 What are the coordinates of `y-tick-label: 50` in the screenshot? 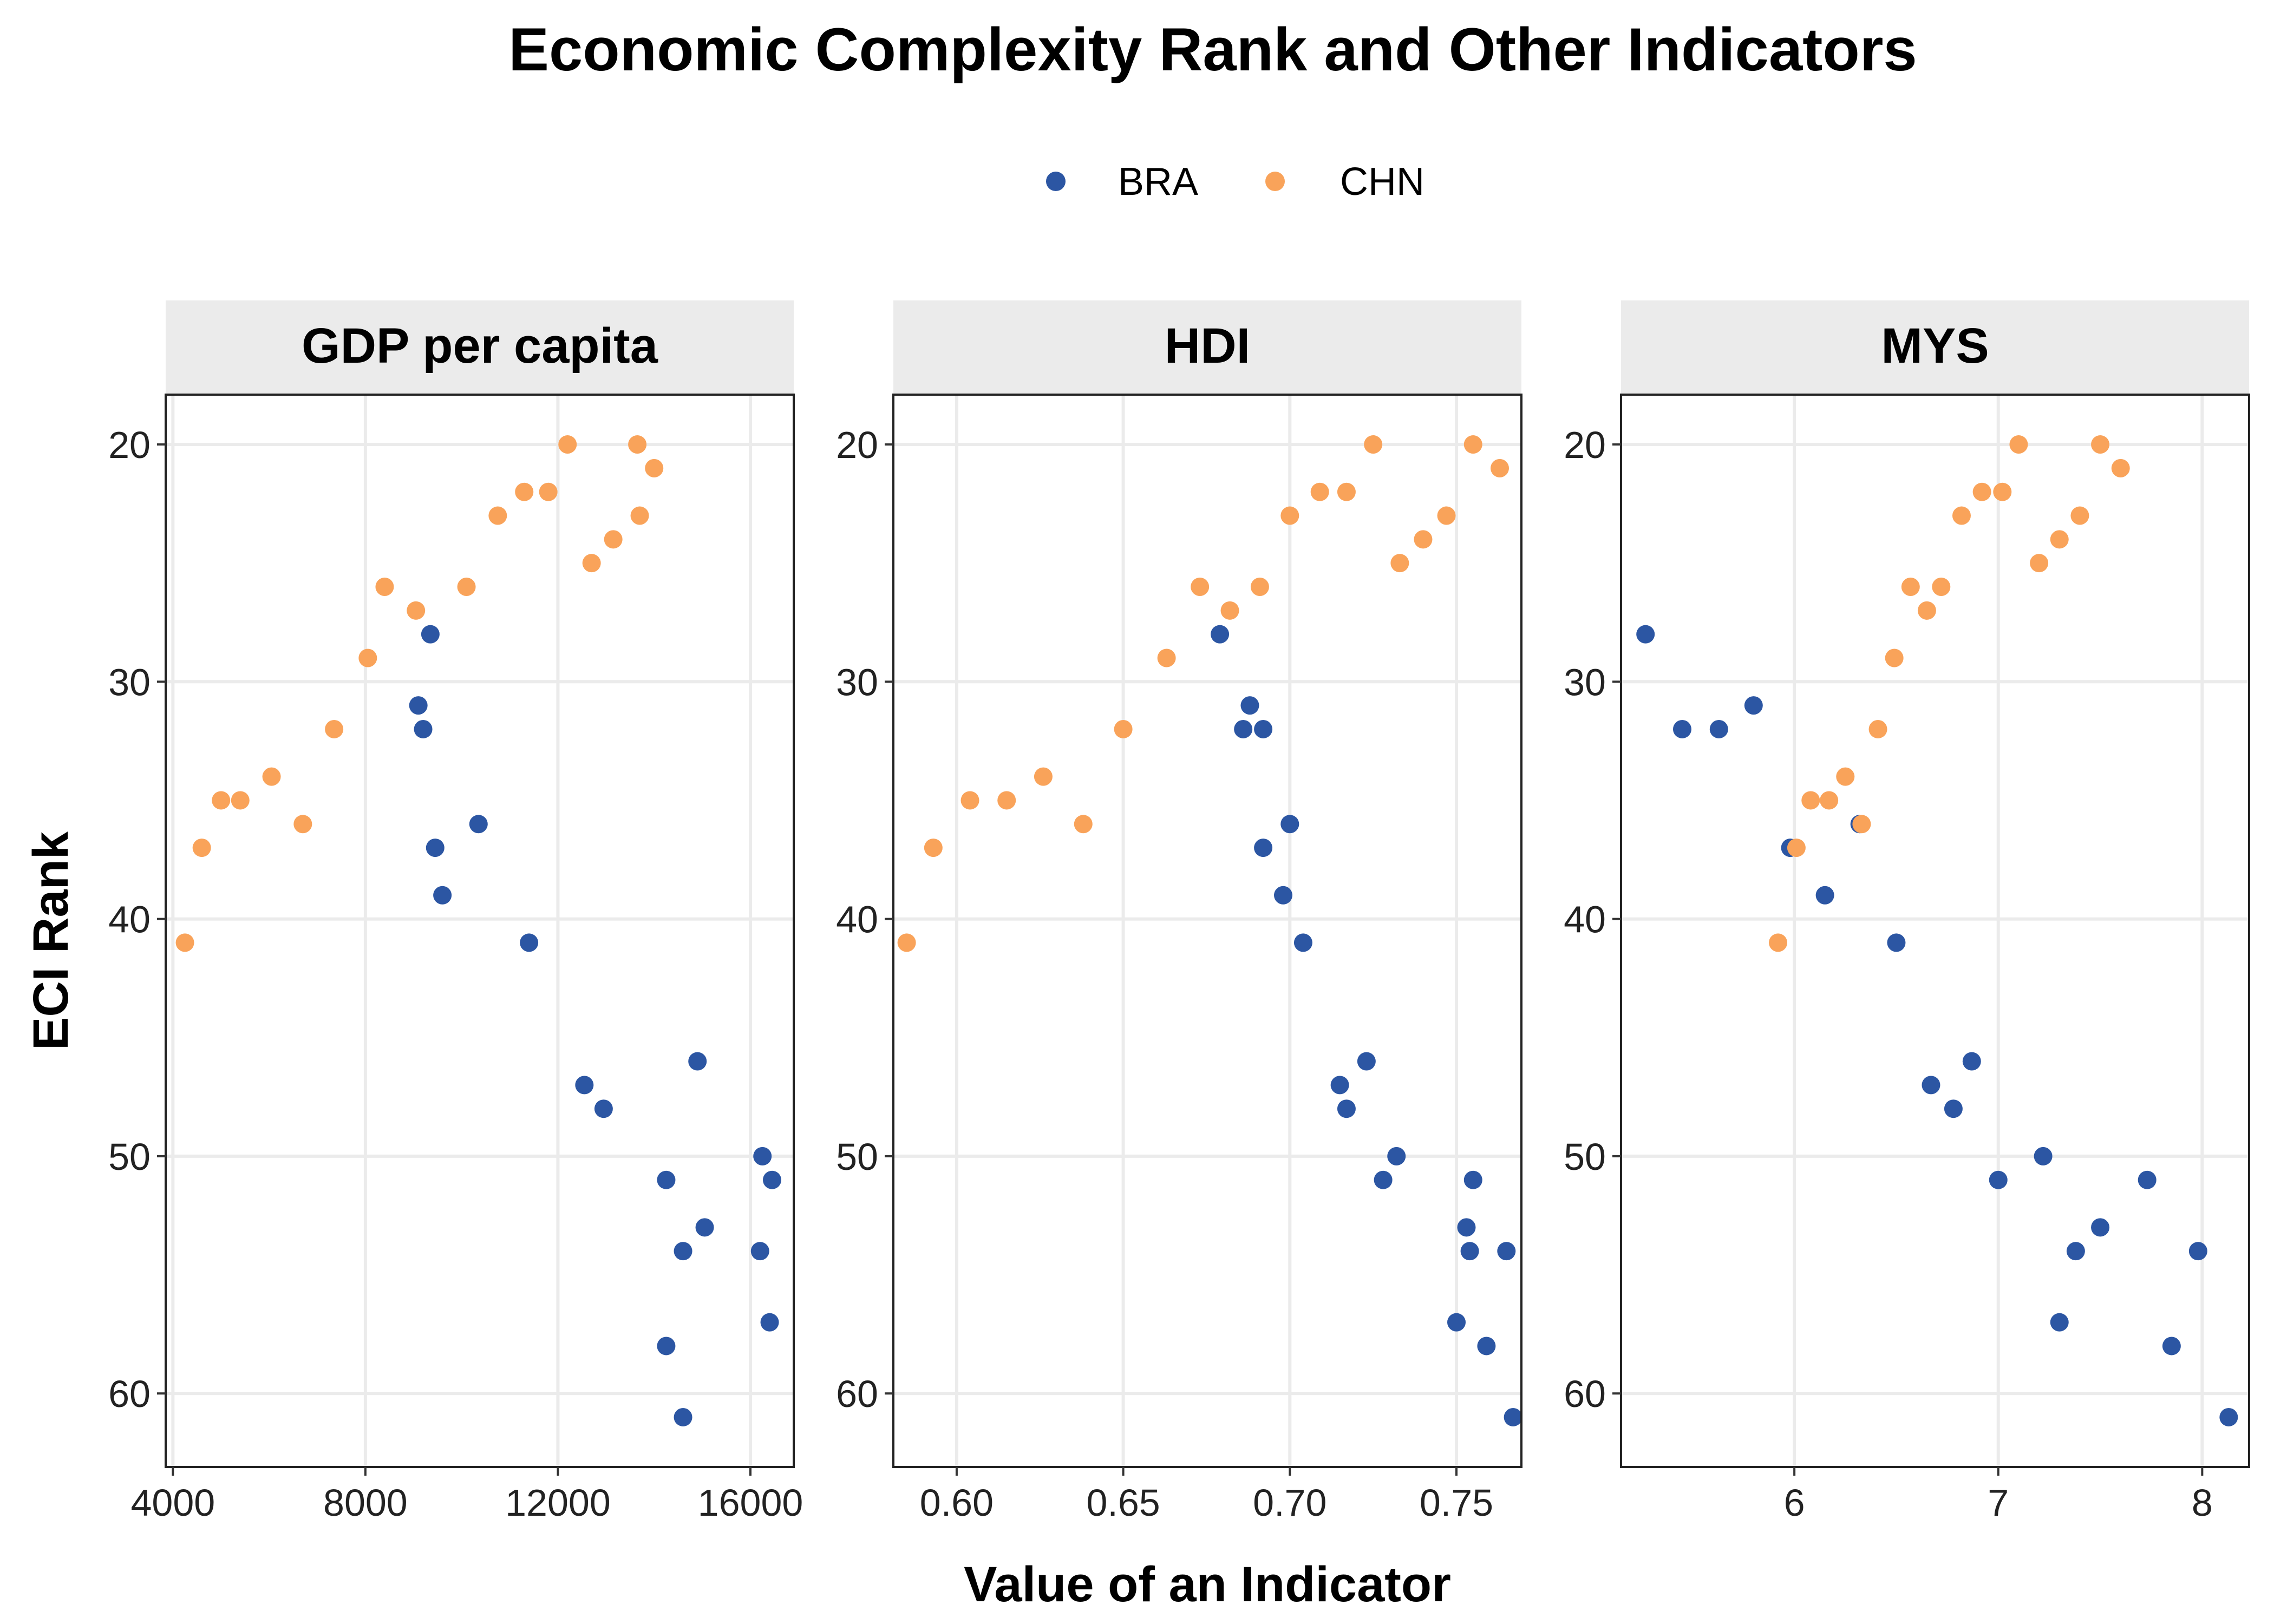 It's located at (129, 1157).